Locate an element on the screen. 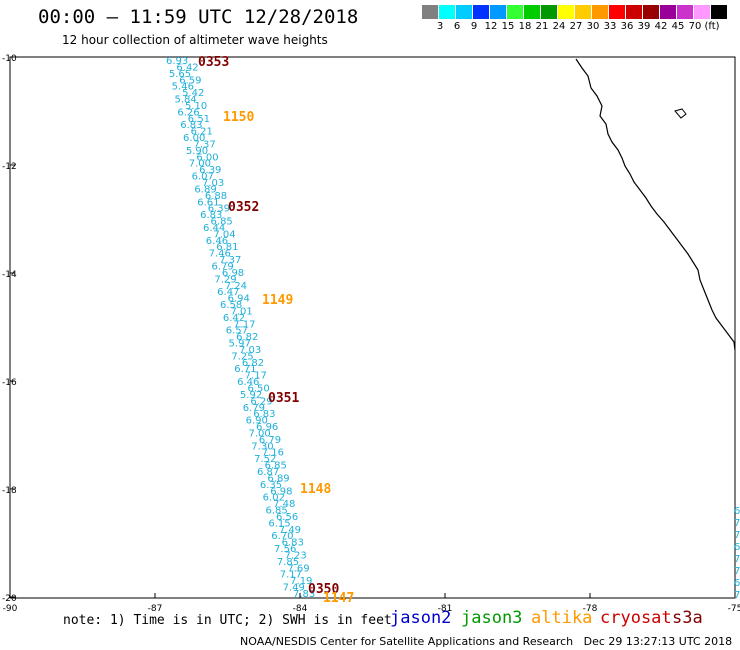 The width and height of the screenshot is (740, 650). swh-value: 7.04 is located at coordinates (224, 234).